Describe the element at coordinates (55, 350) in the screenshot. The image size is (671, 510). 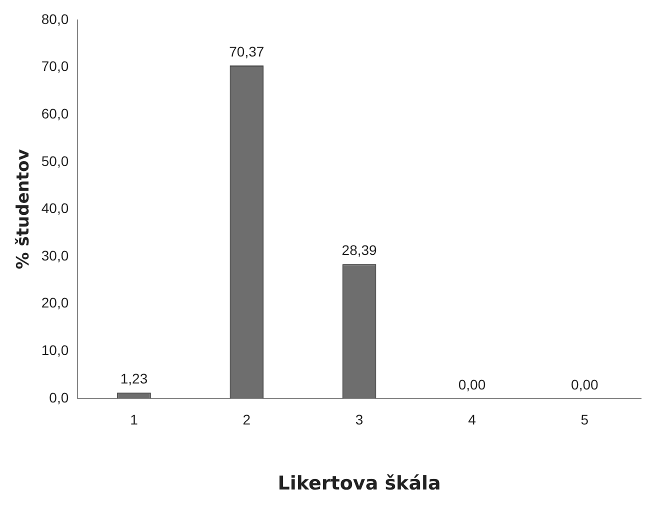
I see `y-tick-label: 10,0` at that location.